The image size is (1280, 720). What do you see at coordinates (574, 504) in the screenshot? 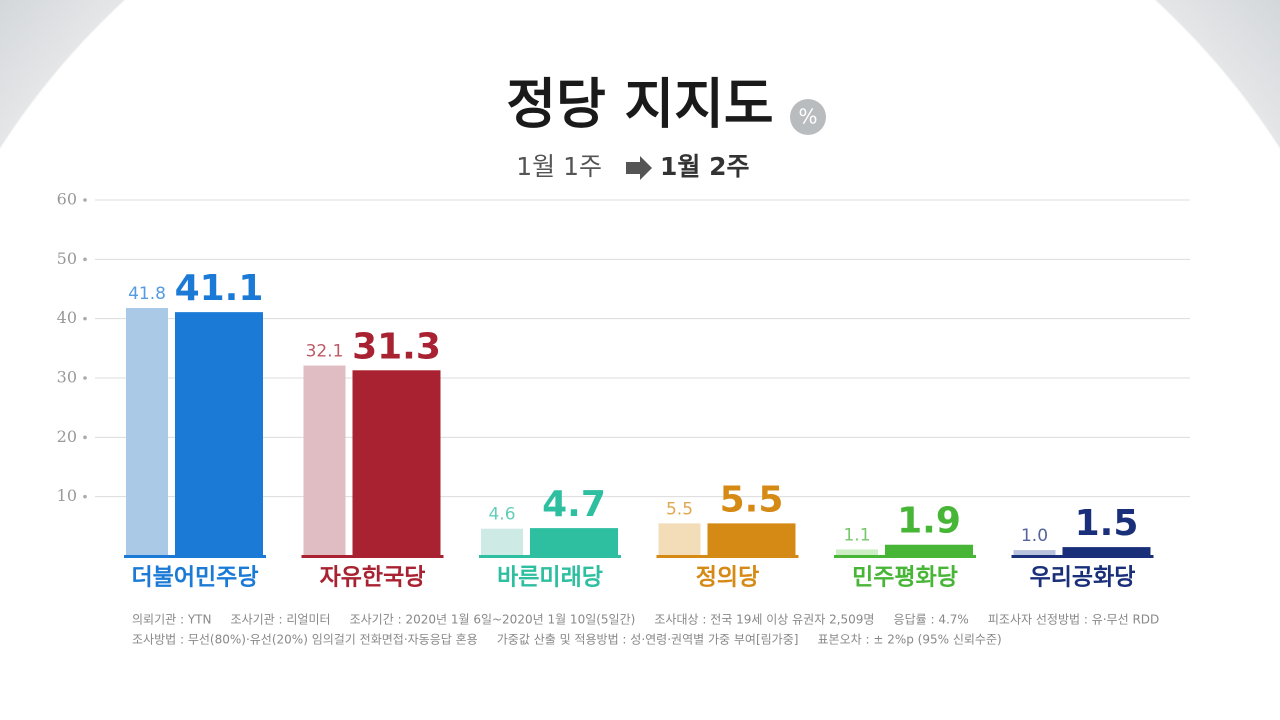
I see `value-label: 4.7` at bounding box center [574, 504].